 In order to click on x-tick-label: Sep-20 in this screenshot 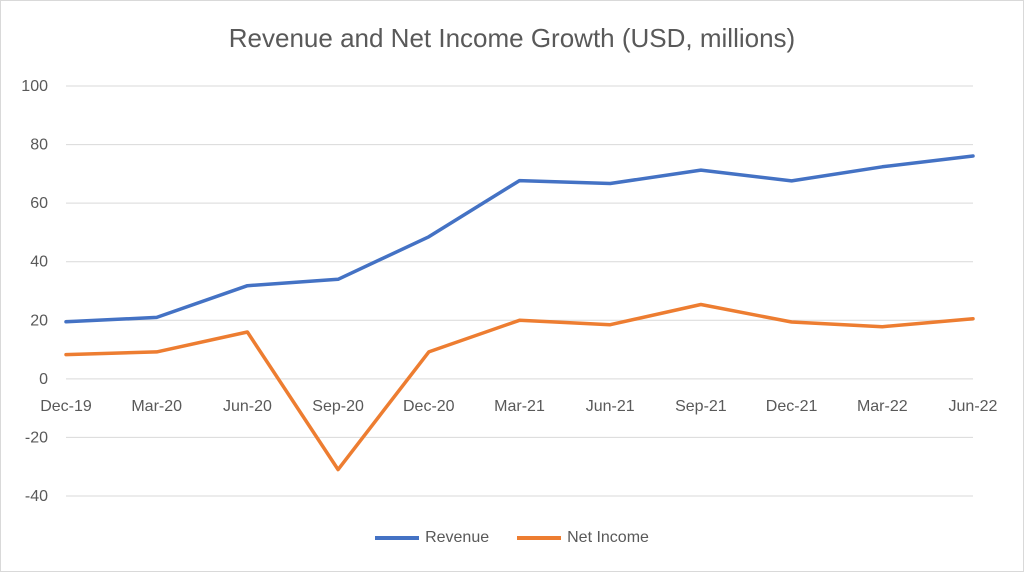, I will do `click(338, 406)`.